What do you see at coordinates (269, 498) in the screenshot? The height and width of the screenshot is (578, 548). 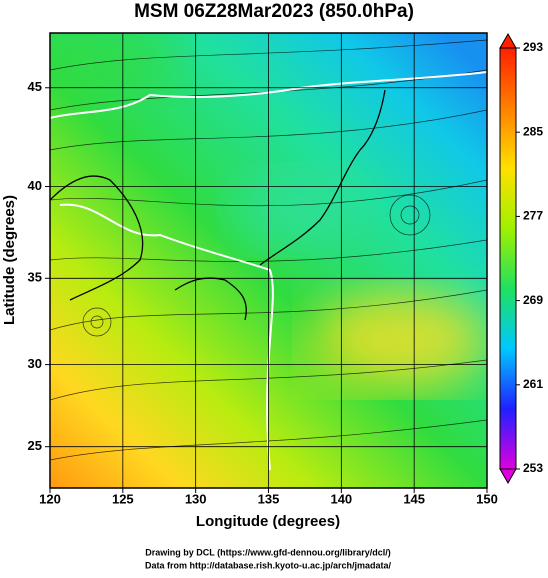 I see `x-tick-label: 135` at bounding box center [269, 498].